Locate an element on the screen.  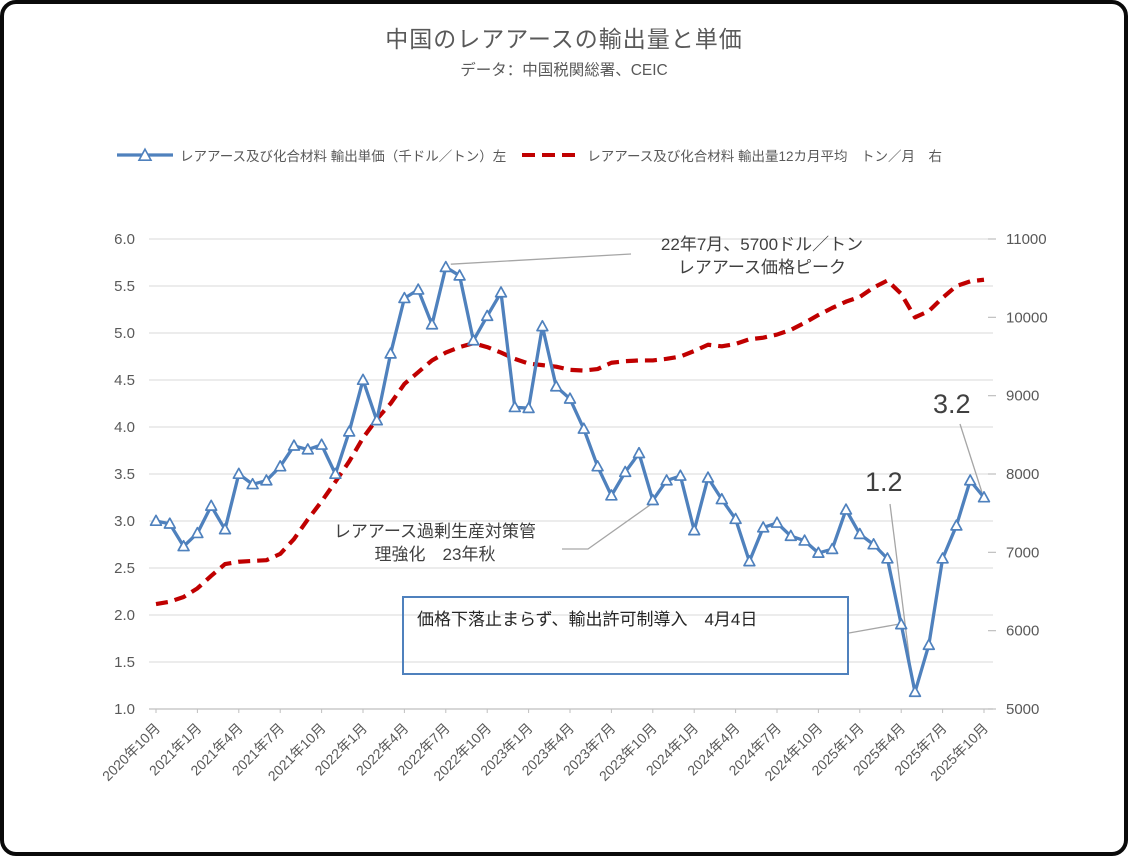
svg-text: 2.5 is located at coordinates (124, 568).